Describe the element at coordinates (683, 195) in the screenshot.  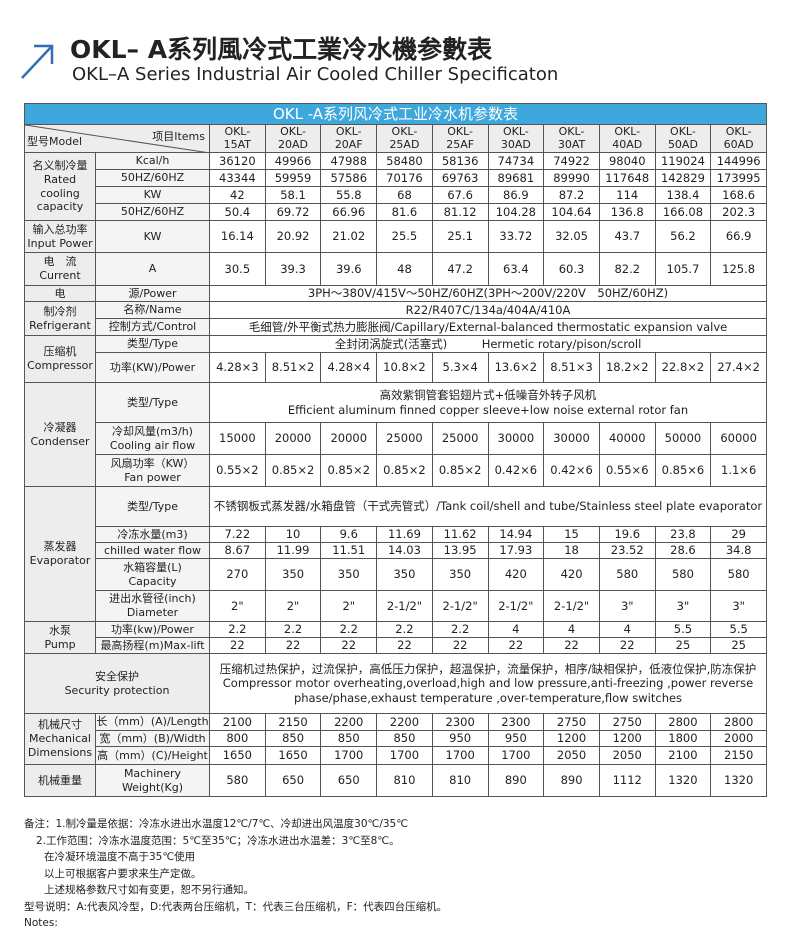
I see `value-cell: 138.4` at that location.